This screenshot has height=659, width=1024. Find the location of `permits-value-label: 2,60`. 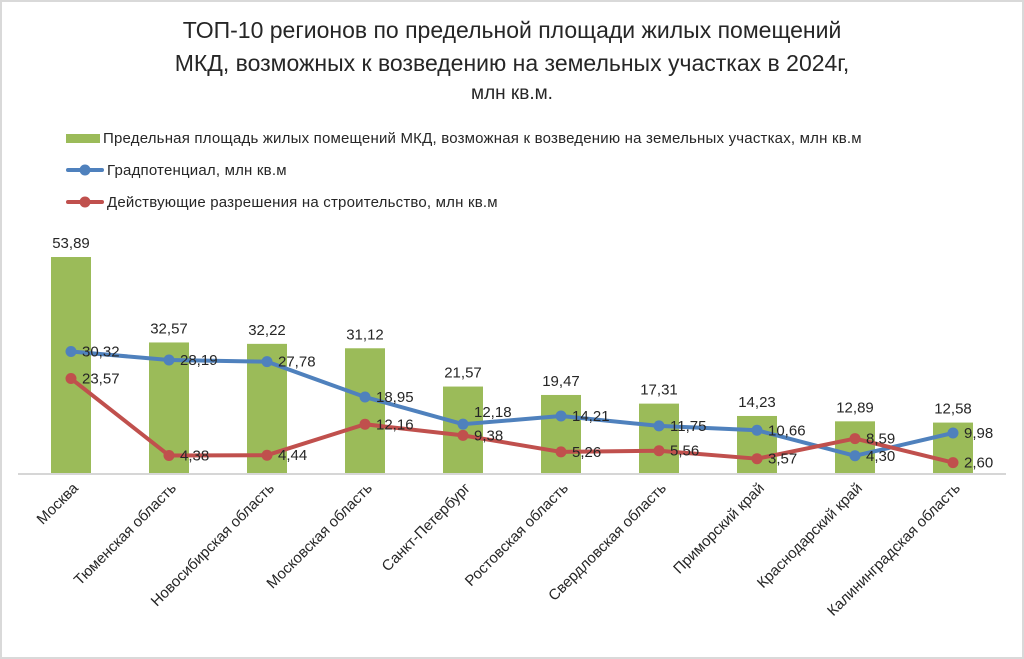

permits-value-label: 2,60 is located at coordinates (978, 463).